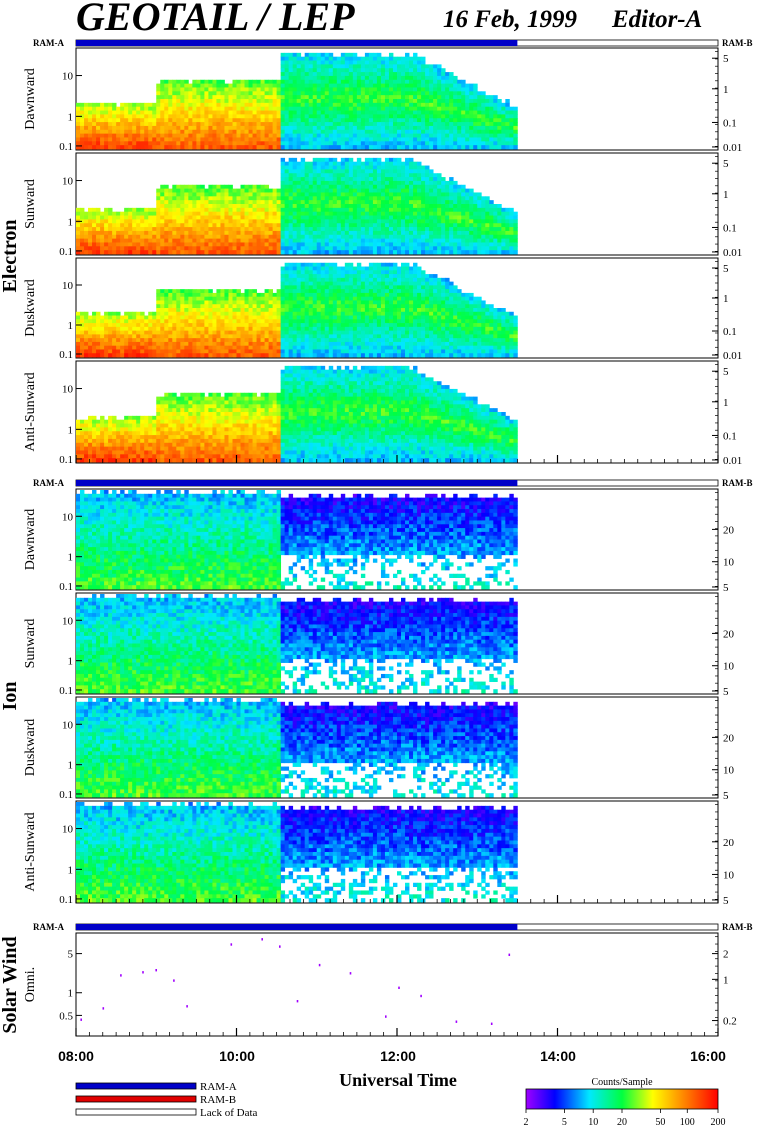  I want to click on panel-frame, so click(397, 984).